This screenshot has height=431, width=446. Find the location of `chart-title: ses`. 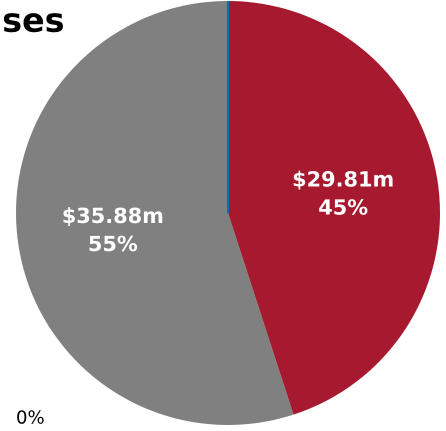

chart-title: ses is located at coordinates (33, 22).